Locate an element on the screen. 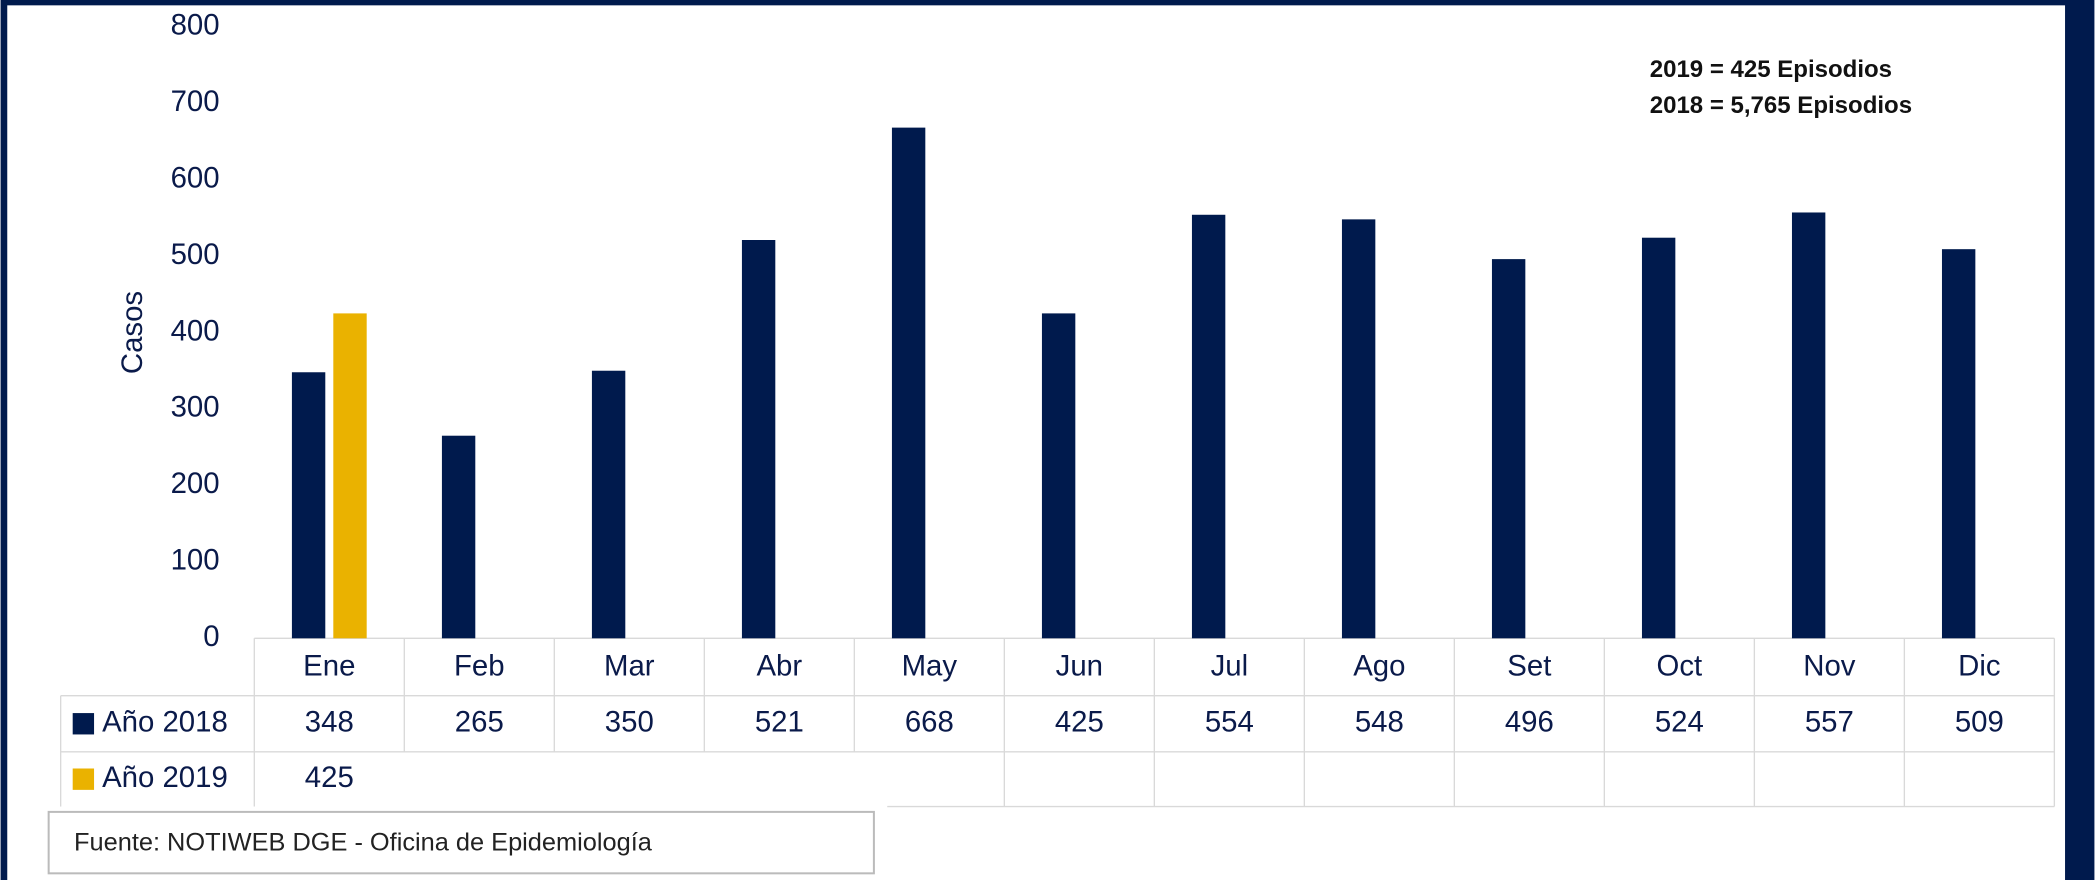 The width and height of the screenshot is (2095, 880). x-tick-label: Jun is located at coordinates (1079, 665).